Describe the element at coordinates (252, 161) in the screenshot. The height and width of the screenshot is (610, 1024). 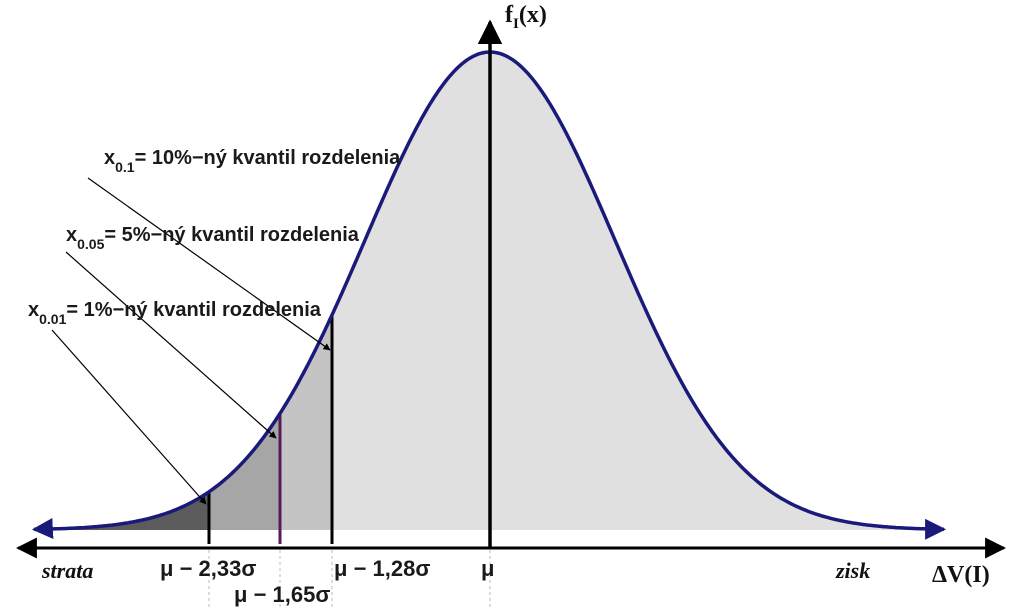
I see `annotation-10-percent: x0.1= 10%−ný kvantil rozdelenia` at that location.